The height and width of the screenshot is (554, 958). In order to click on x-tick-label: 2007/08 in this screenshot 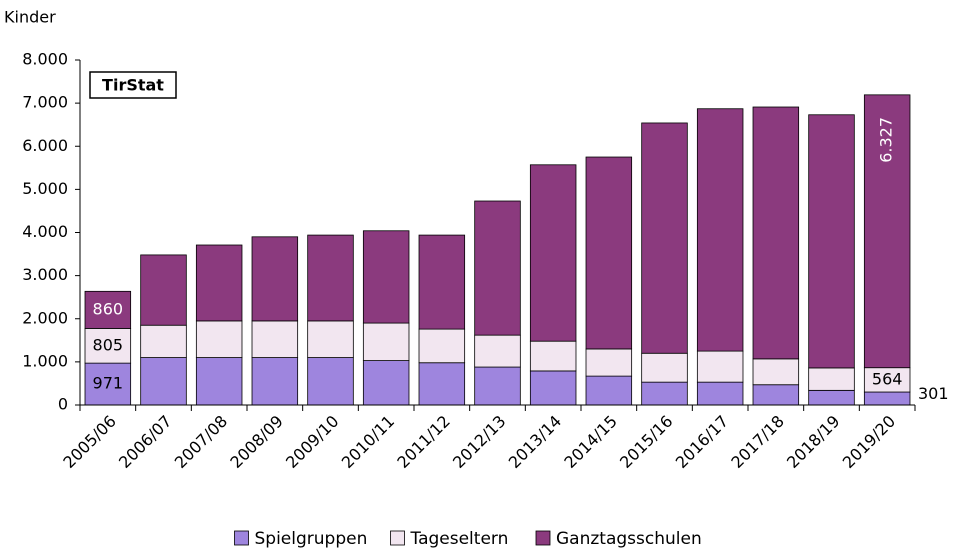, I will do `click(201, 442)`.